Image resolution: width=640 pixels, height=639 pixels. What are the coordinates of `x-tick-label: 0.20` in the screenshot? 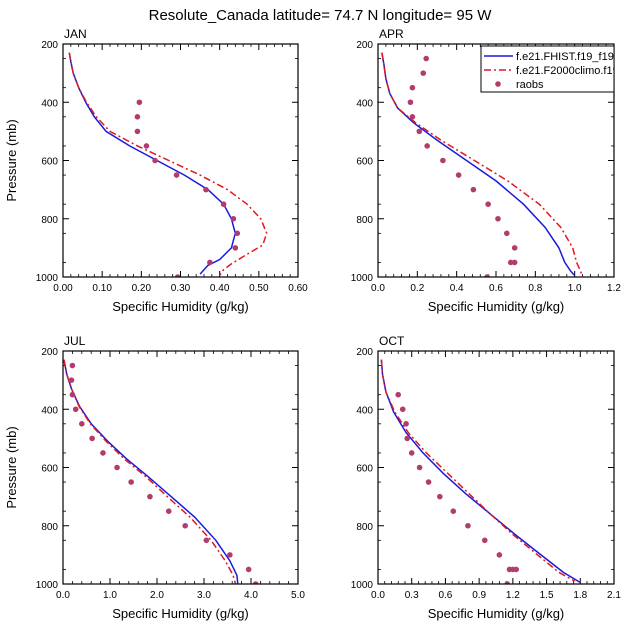 It's located at (142, 288).